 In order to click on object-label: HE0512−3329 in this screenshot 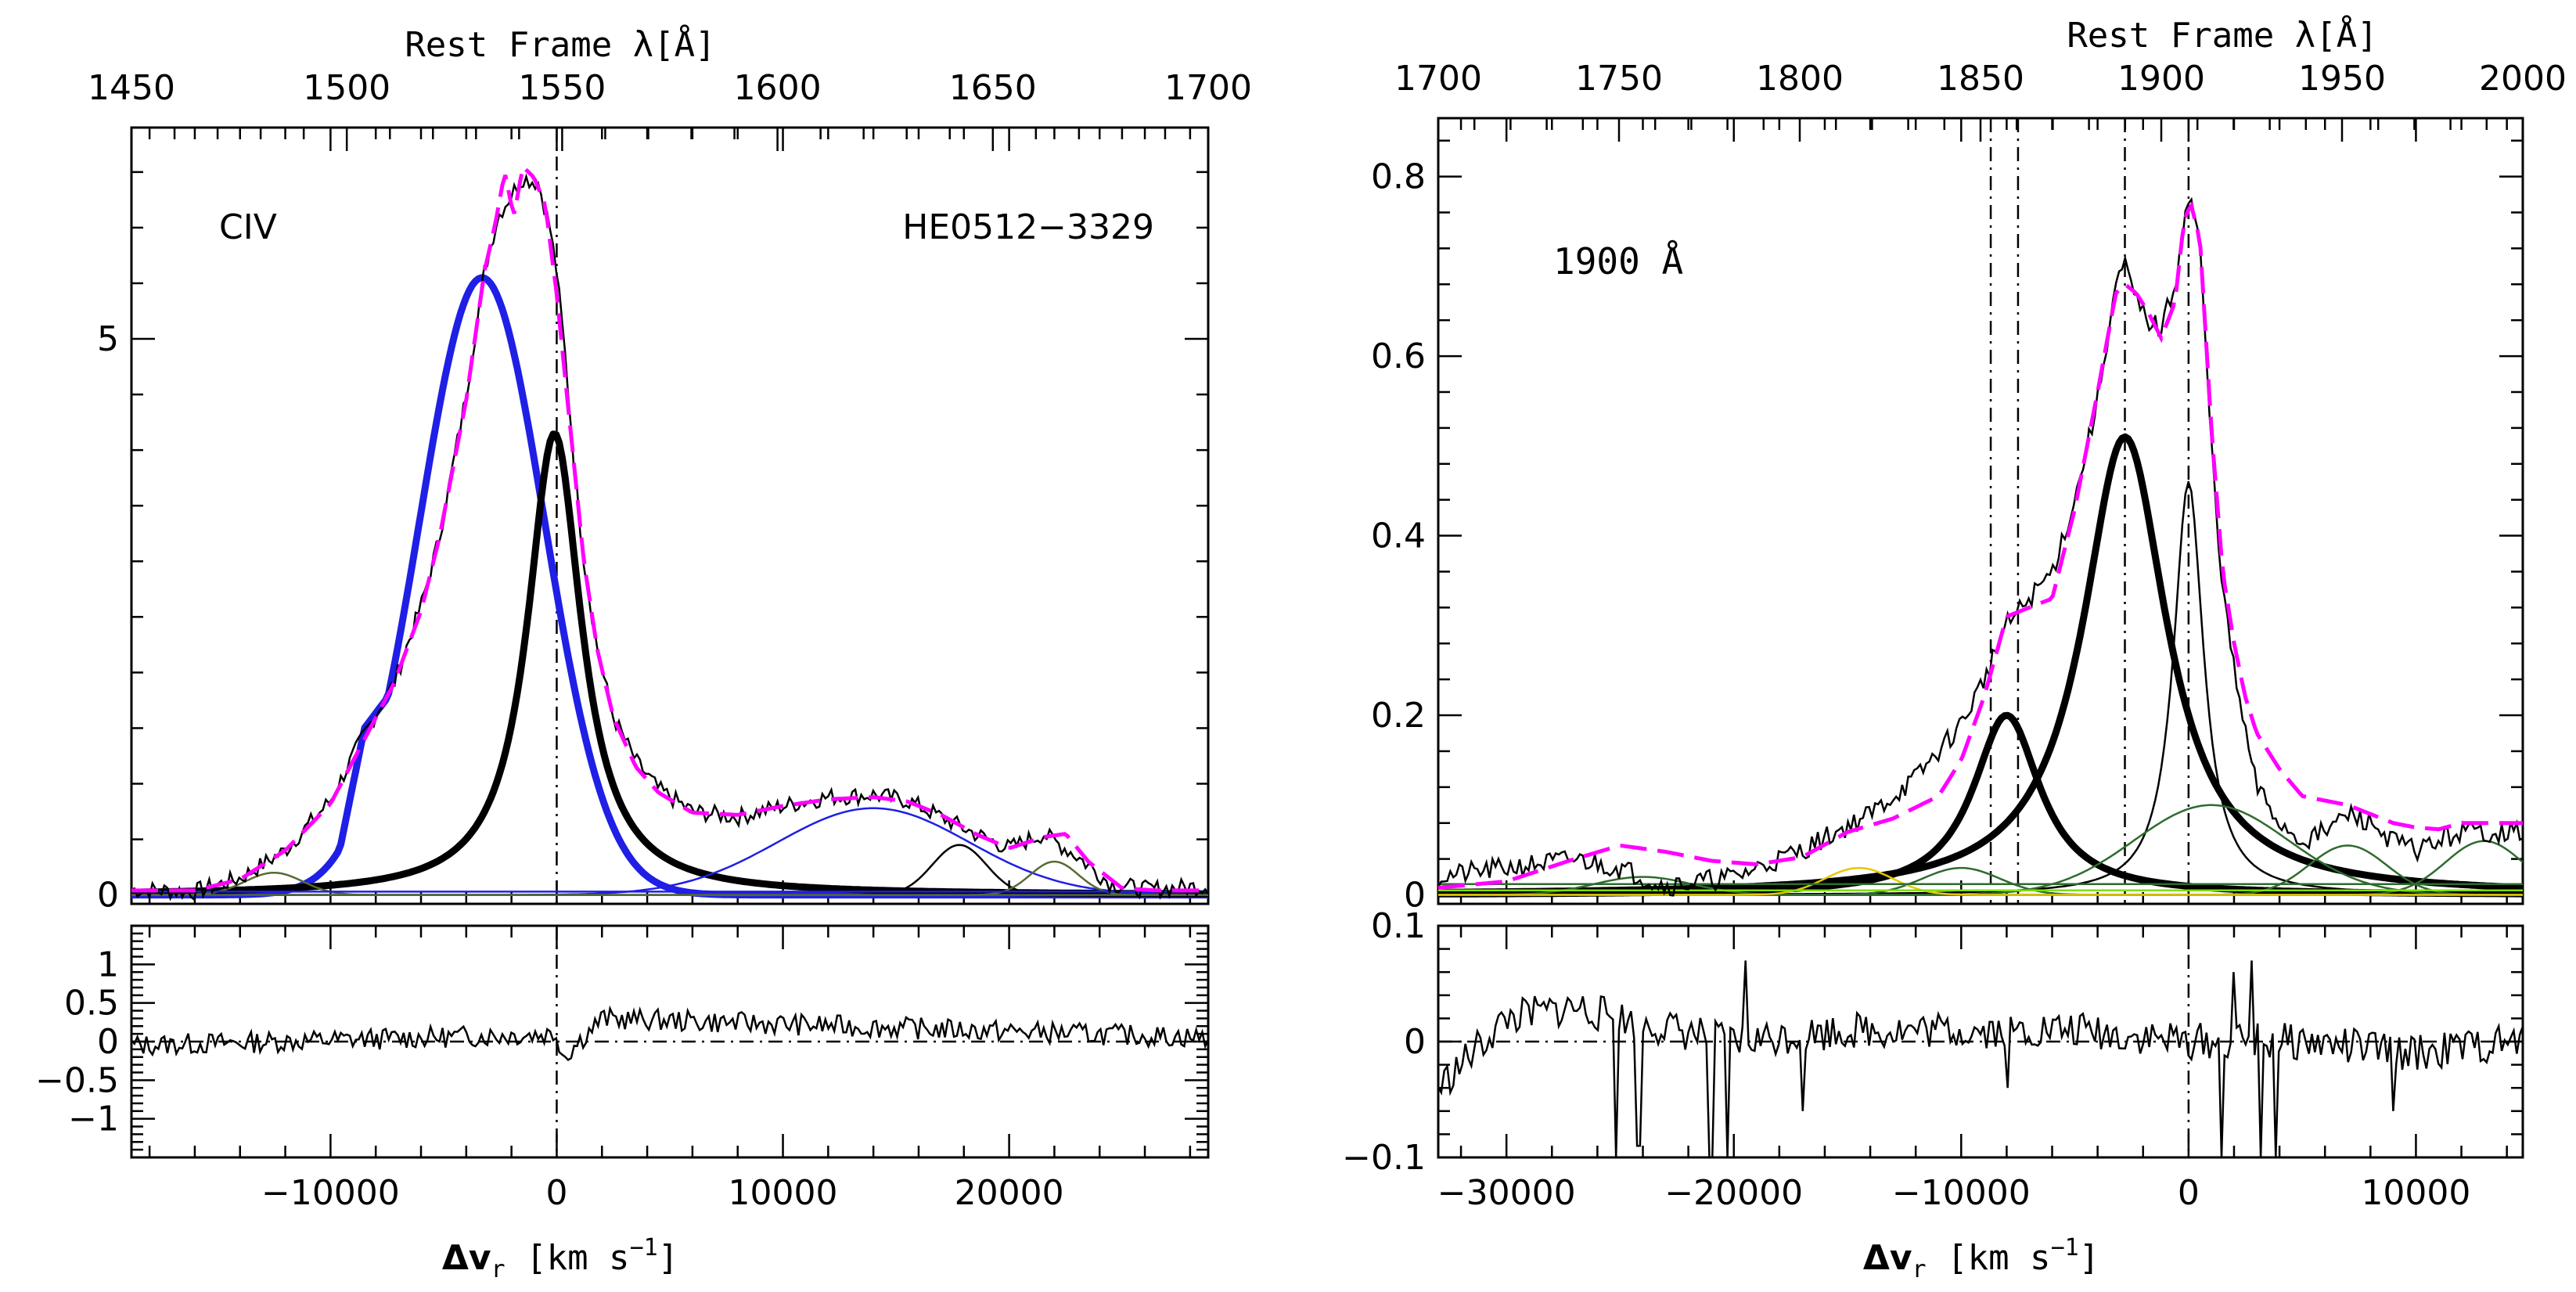, I will do `click(1028, 227)`.